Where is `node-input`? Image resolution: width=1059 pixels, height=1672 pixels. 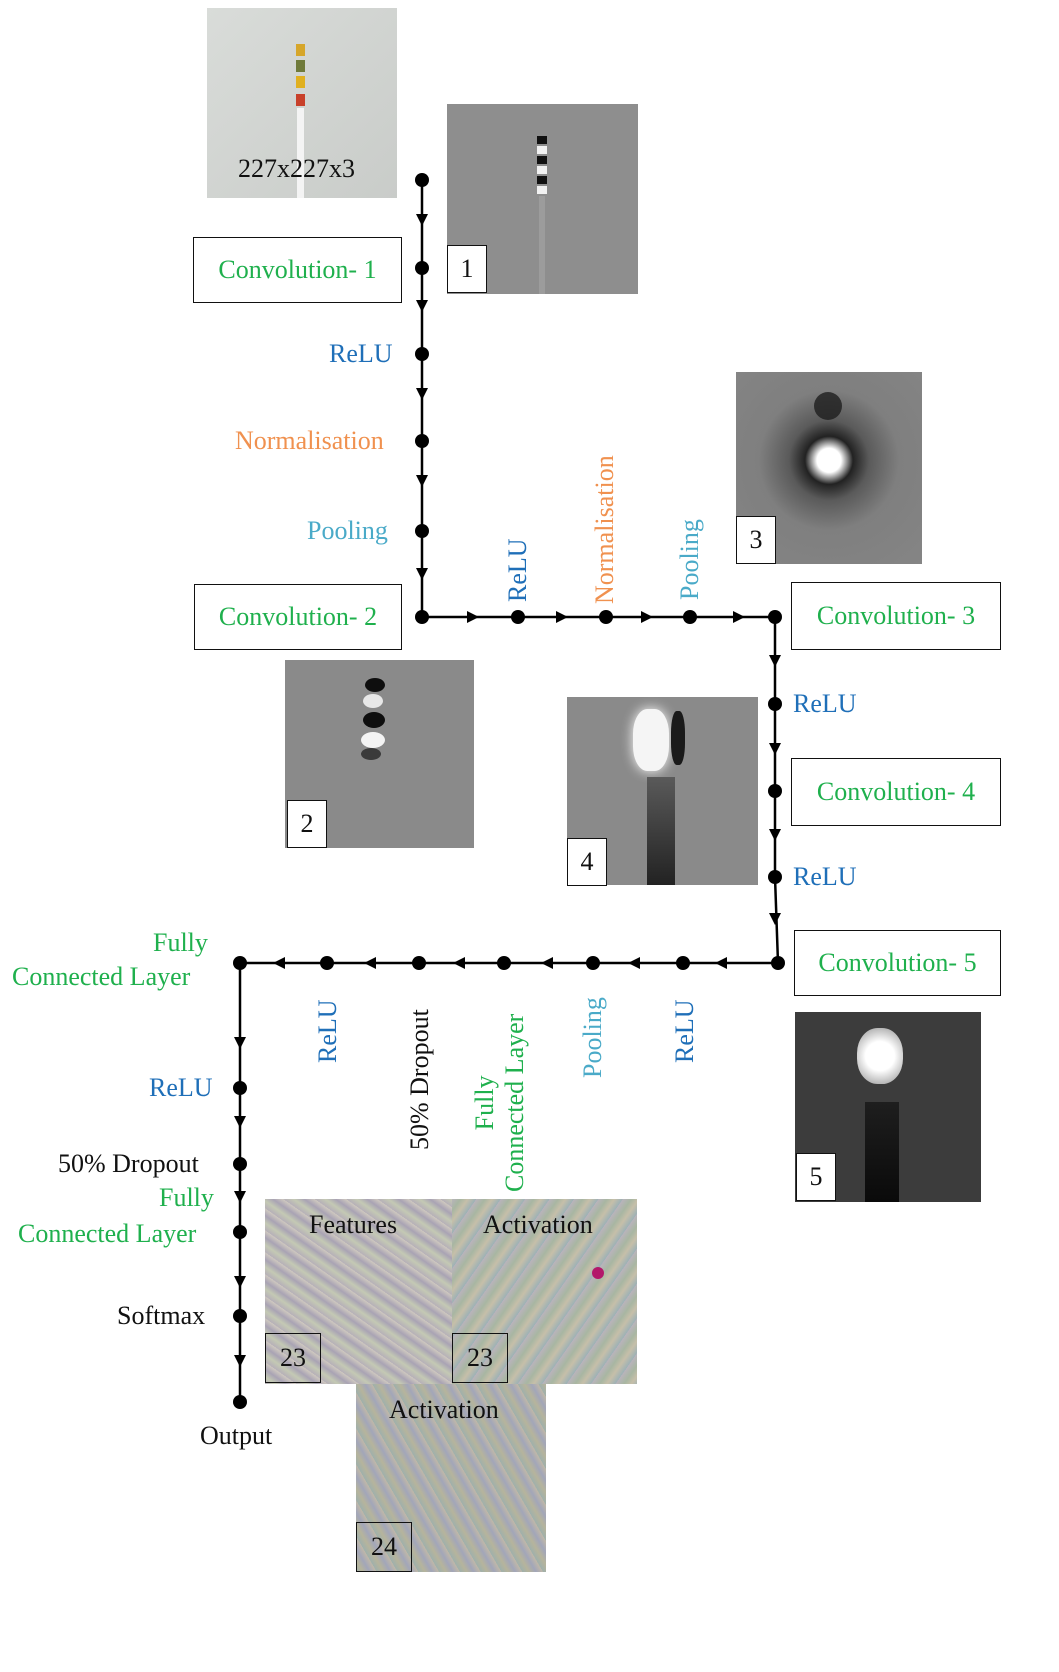
node-input is located at coordinates (422, 180).